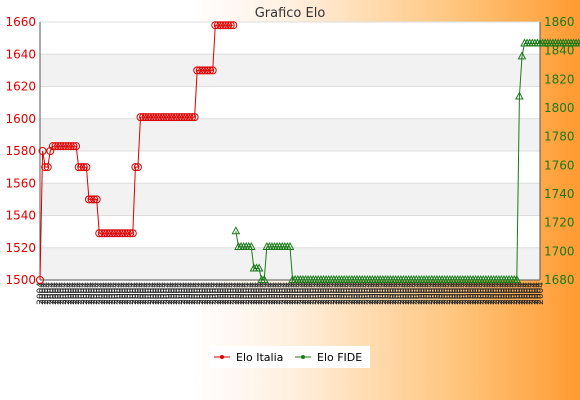 Image resolution: width=580 pixels, height=400 pixels. Describe the element at coordinates (559, 51) in the screenshot. I see `right-tick-label: 1840` at that location.